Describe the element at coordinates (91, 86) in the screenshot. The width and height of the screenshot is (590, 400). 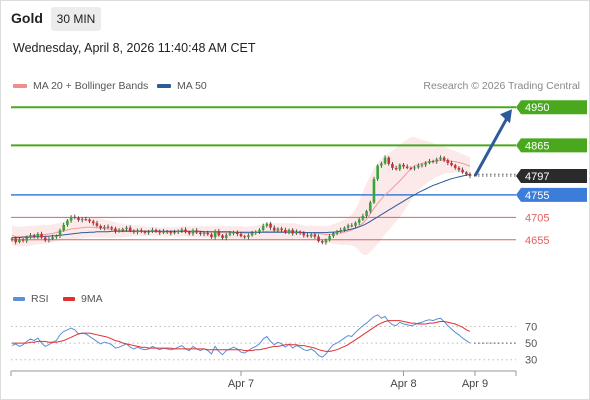
I see `legend-bollinger-label: MA 20 + Bollinger Bands` at that location.